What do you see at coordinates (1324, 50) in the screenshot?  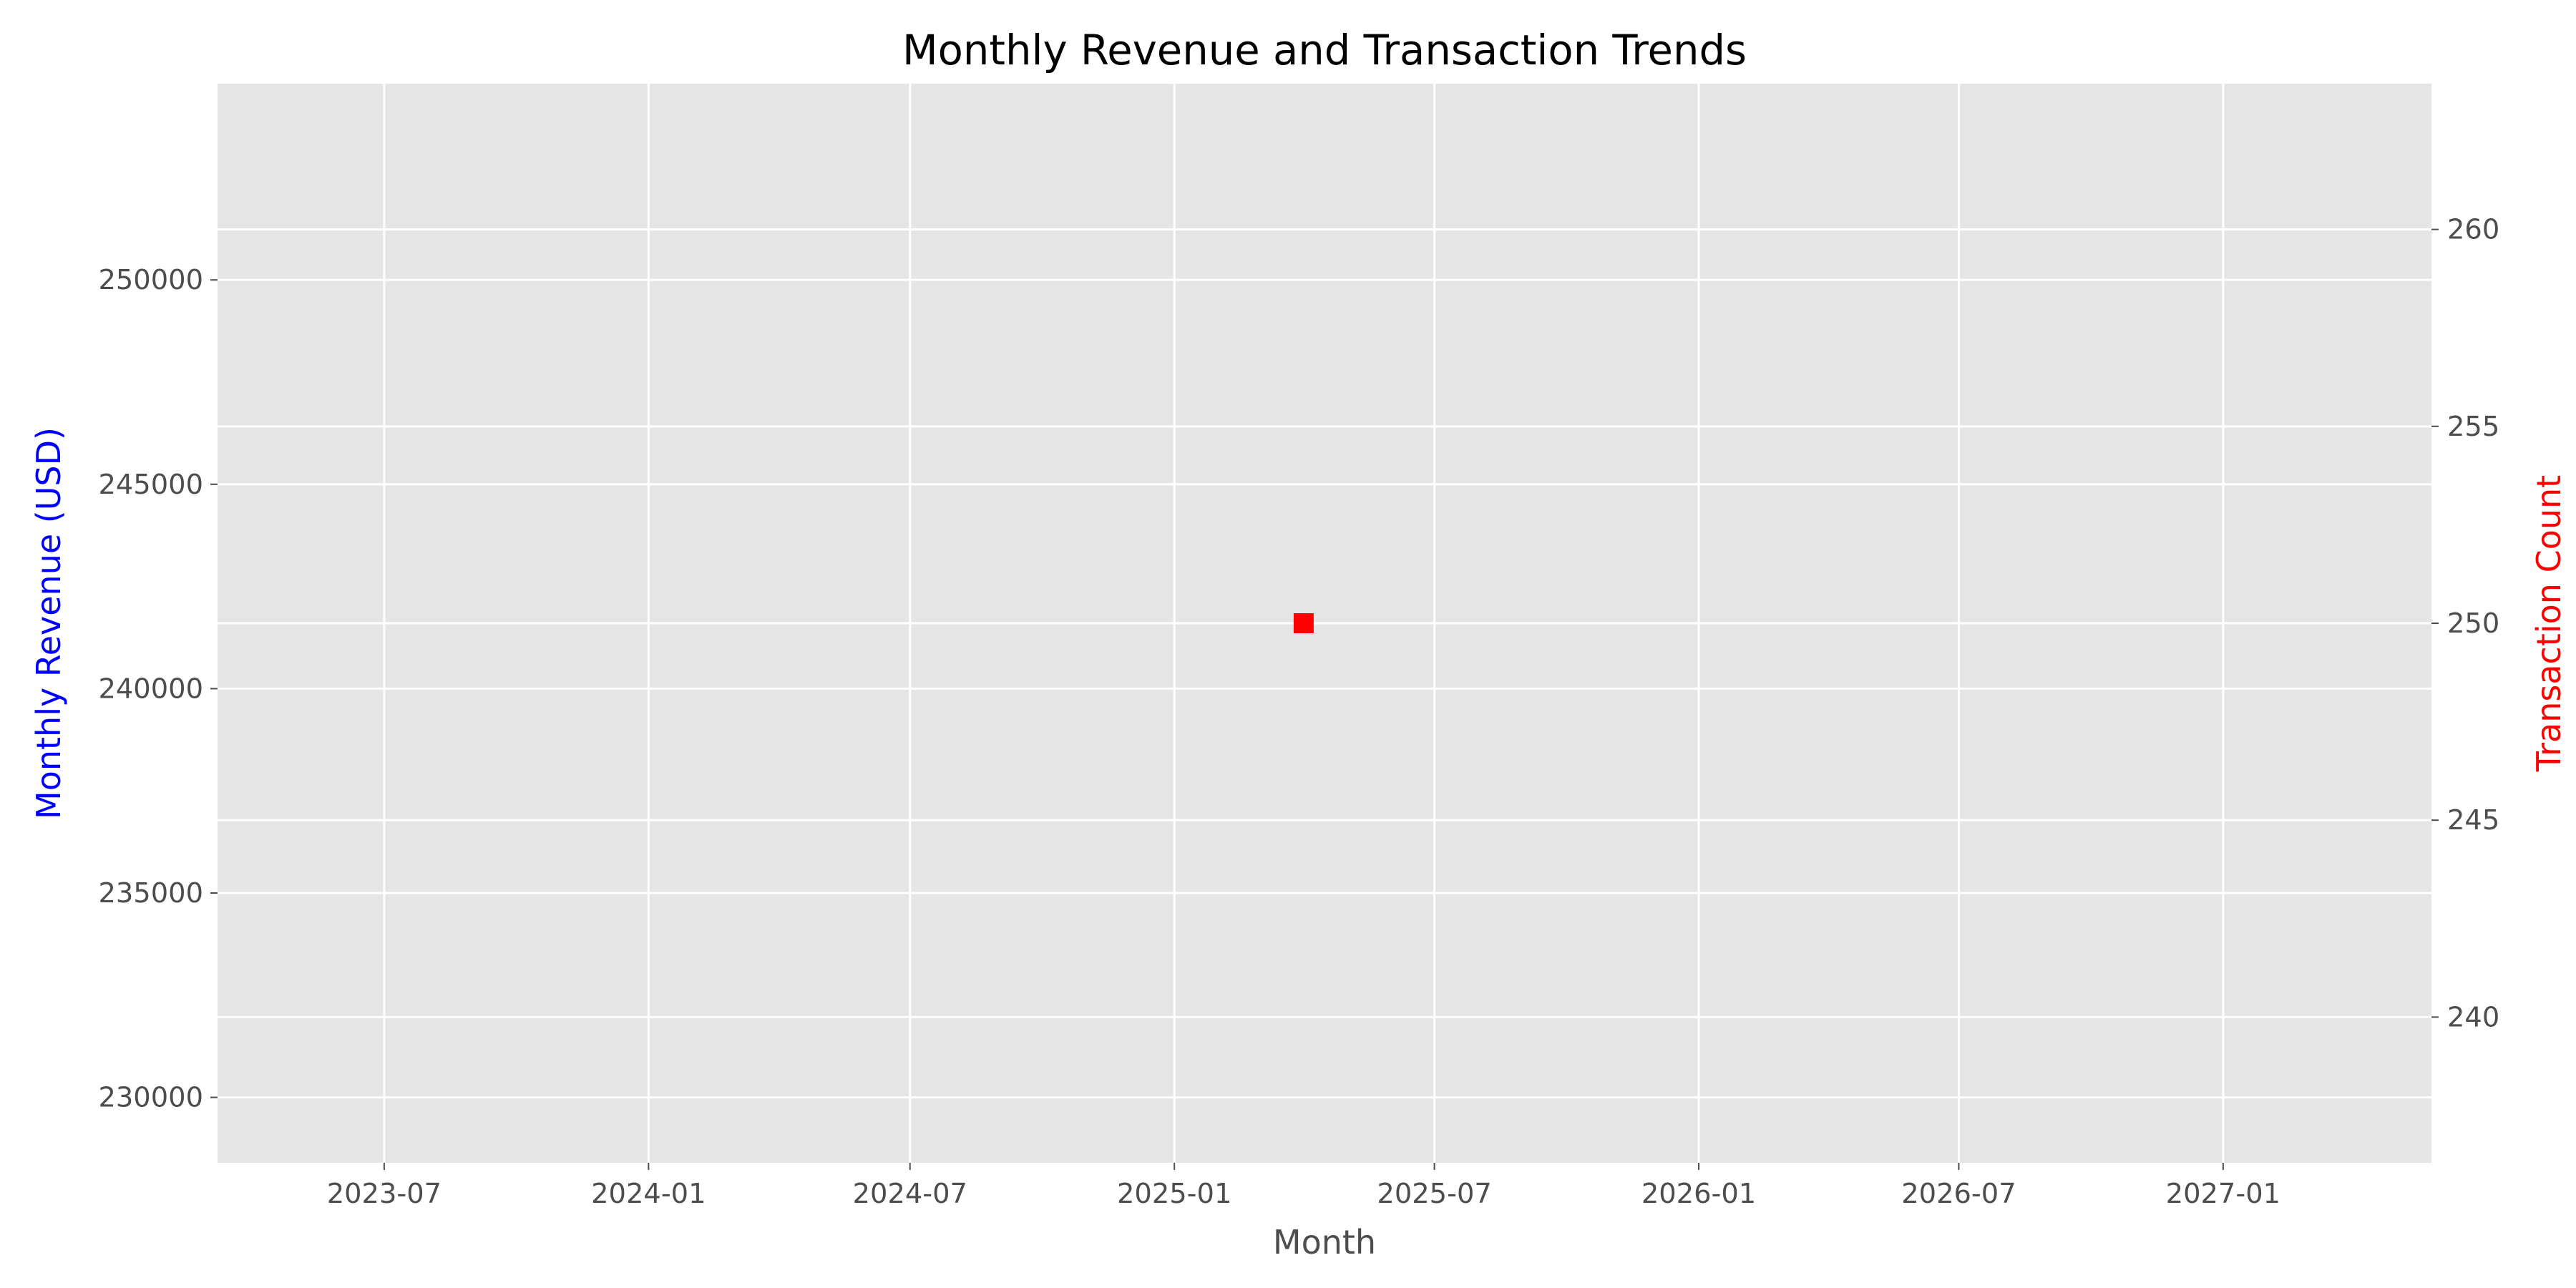 I see `chart-title: Monthly Revenue and Transaction Trends` at bounding box center [1324, 50].